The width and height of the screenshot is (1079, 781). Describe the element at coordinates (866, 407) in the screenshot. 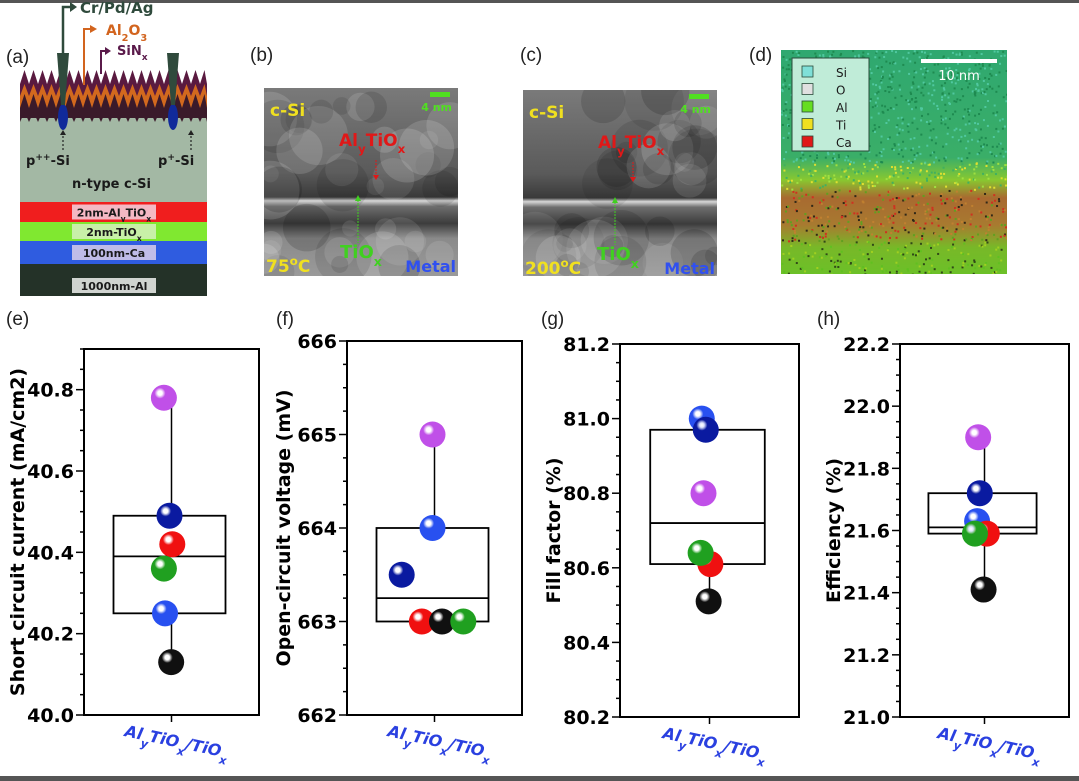

I see `y-tick-label: 22.0` at that location.